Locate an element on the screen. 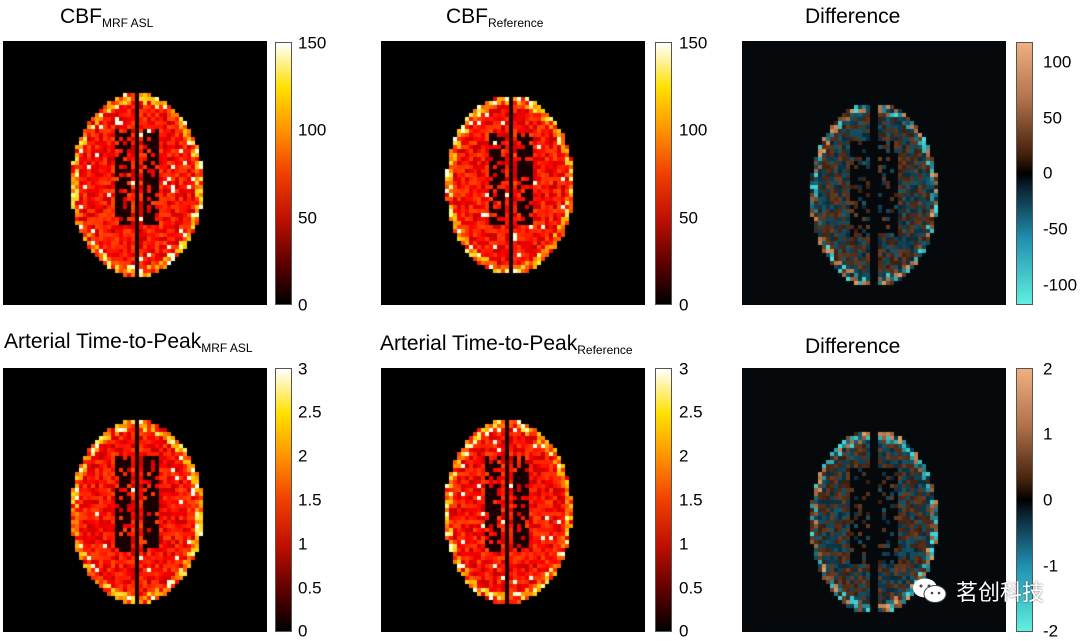 The width and height of the screenshot is (1080, 641). tick-label: -1 is located at coordinates (1051, 566).